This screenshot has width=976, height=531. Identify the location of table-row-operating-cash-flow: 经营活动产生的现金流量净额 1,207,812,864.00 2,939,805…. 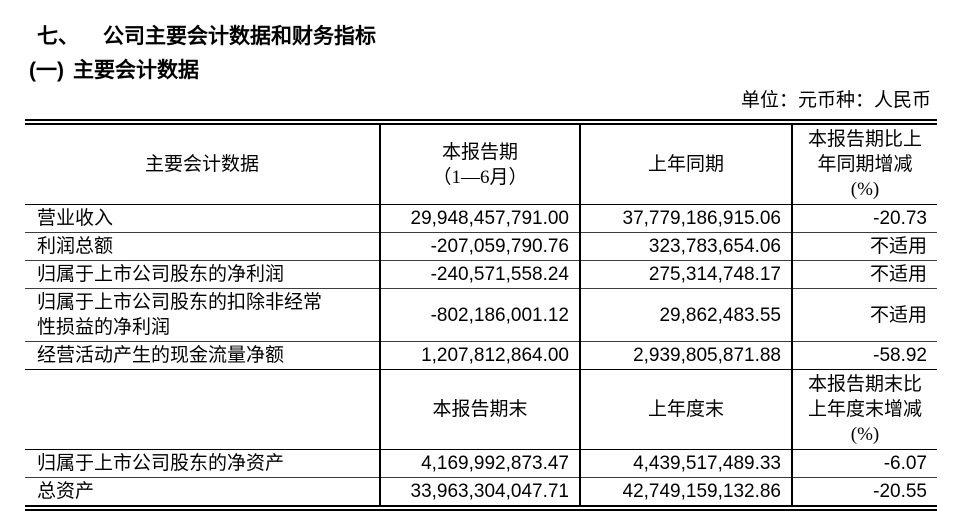
(481, 355).